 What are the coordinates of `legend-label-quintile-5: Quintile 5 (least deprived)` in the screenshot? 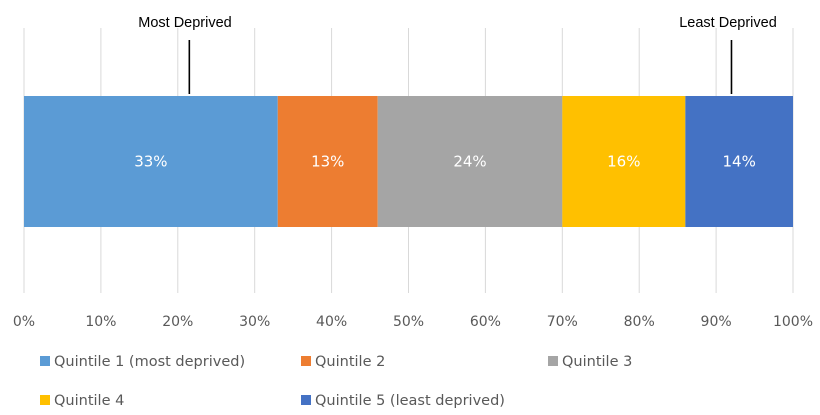 It's located at (410, 401).